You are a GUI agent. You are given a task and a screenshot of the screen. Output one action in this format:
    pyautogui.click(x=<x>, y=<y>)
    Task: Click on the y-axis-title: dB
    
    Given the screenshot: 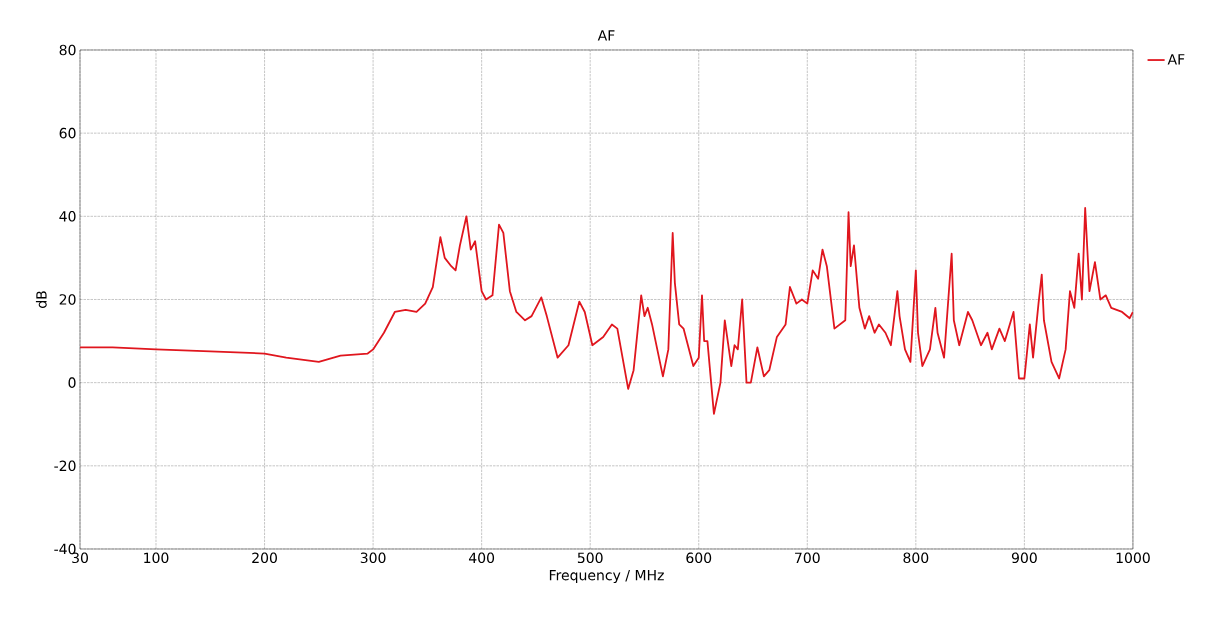 What is the action you would take?
    pyautogui.click(x=41, y=299)
    